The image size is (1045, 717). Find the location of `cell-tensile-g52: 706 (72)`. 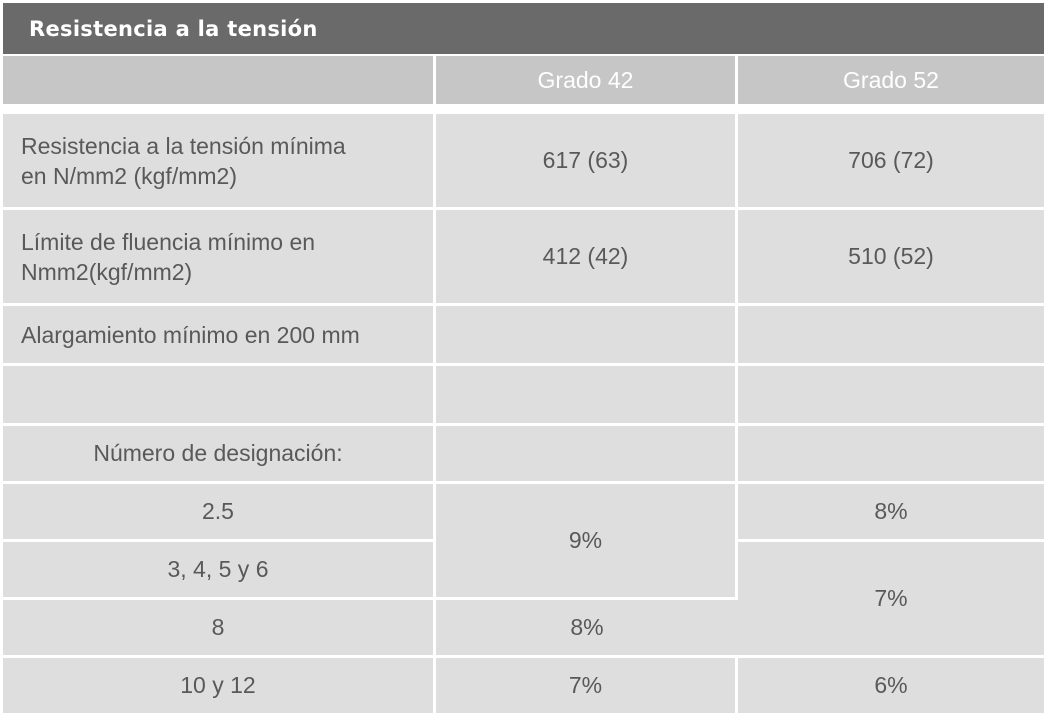

cell-tensile-g52: 706 (72) is located at coordinates (891, 162).